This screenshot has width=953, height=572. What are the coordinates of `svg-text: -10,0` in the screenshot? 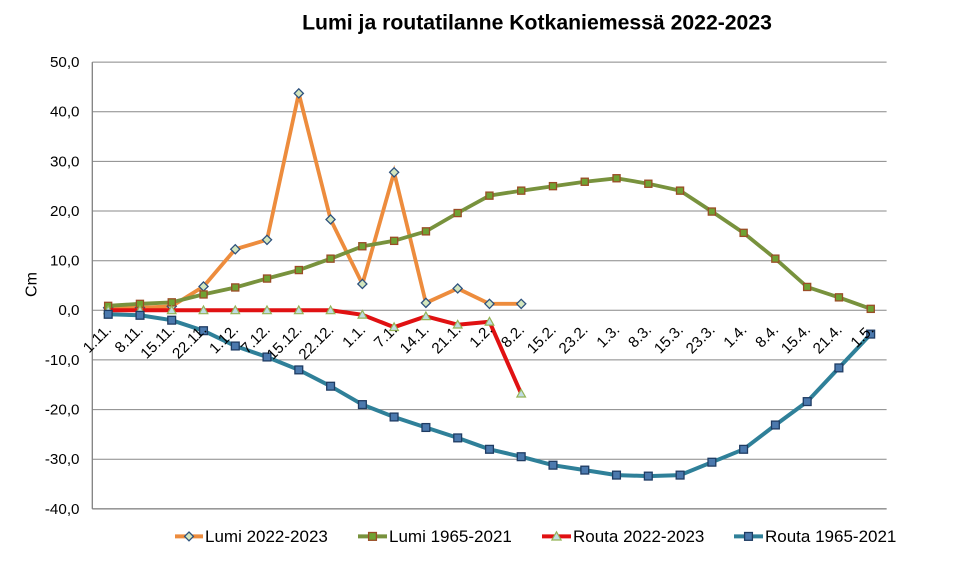 It's located at (62, 360).